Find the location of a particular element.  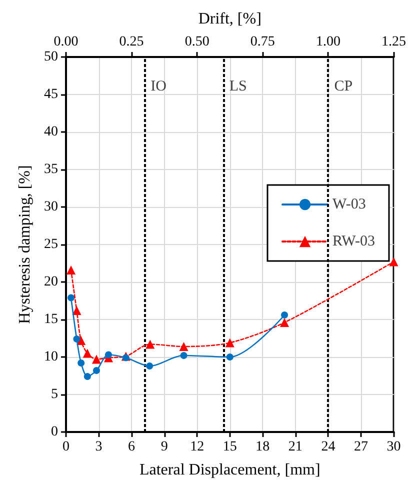

y-tick-label: 35 is located at coordinates (51, 169).